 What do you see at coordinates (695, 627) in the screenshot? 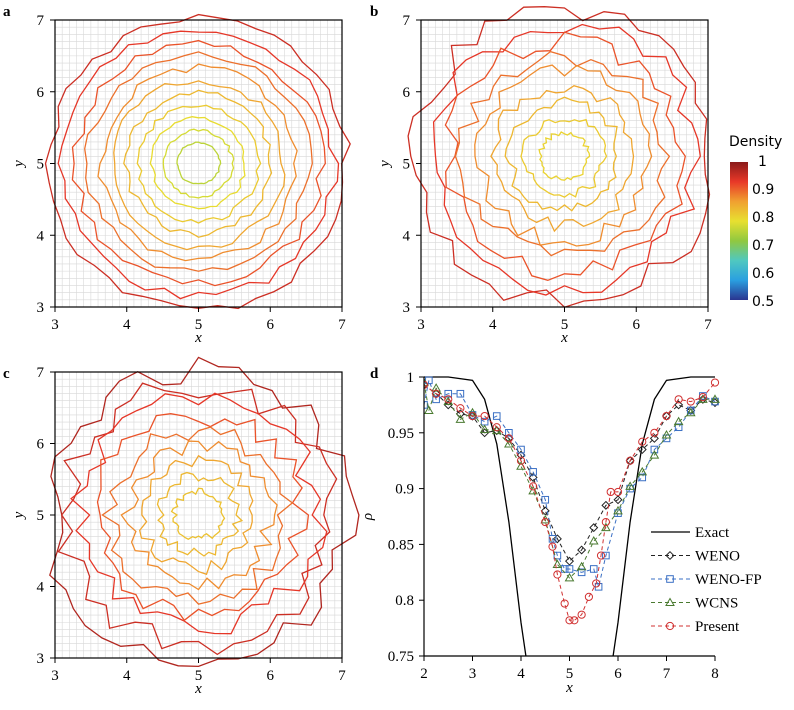
I see `legend-item: Present` at bounding box center [695, 627].